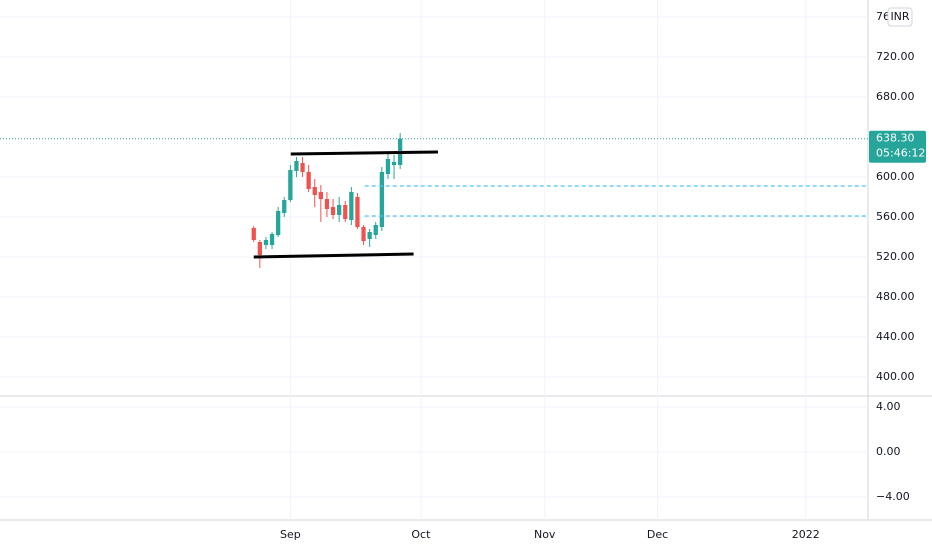 The height and width of the screenshot is (550, 932). I want to click on y2-tick-label: −4.00, so click(893, 496).